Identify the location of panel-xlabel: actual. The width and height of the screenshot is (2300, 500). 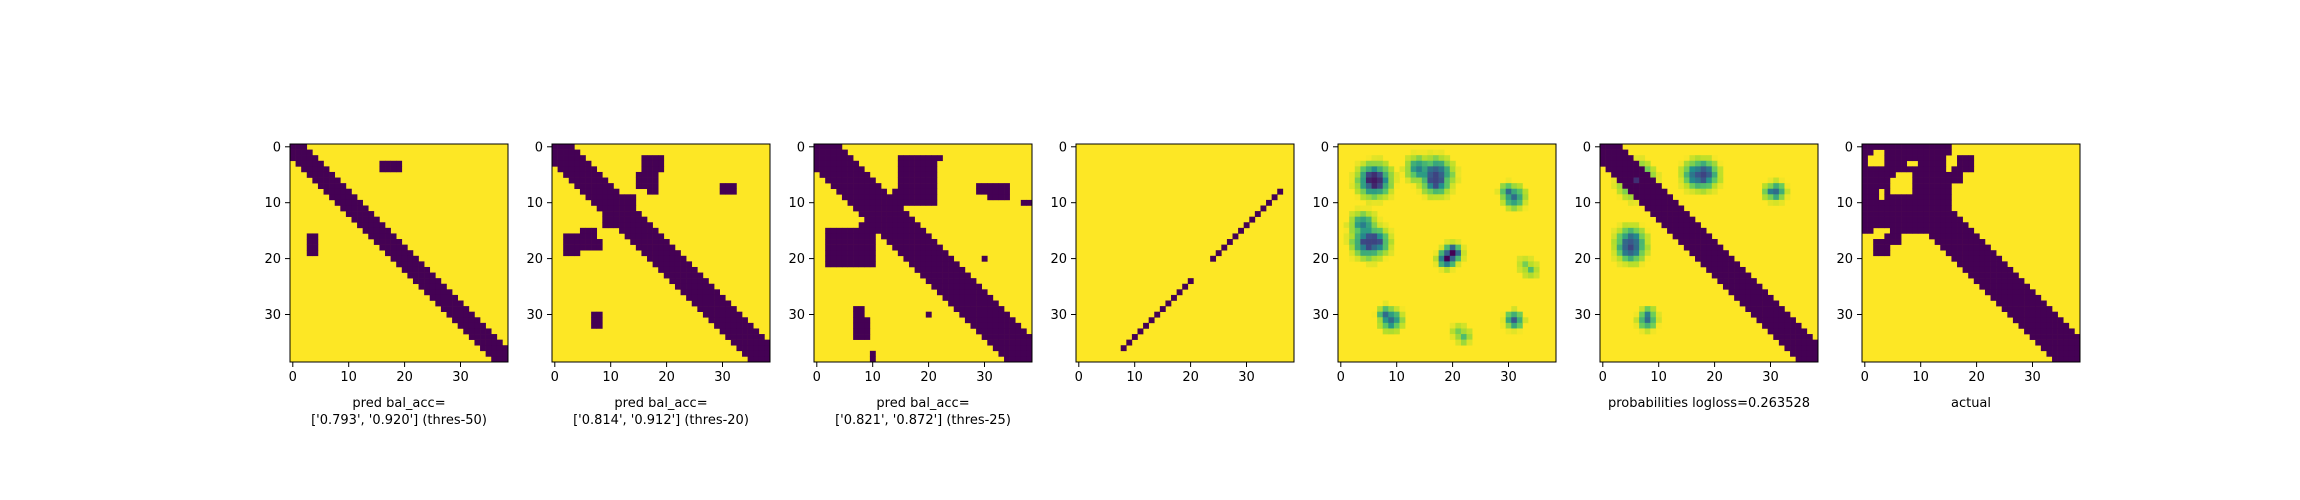
(1971, 403).